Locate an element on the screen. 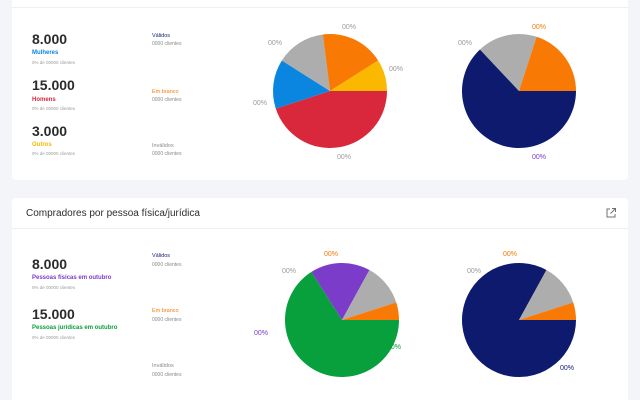 Image resolution: width=640 pixels, height=400 pixels. others-count: 3.000 is located at coordinates (50, 131).